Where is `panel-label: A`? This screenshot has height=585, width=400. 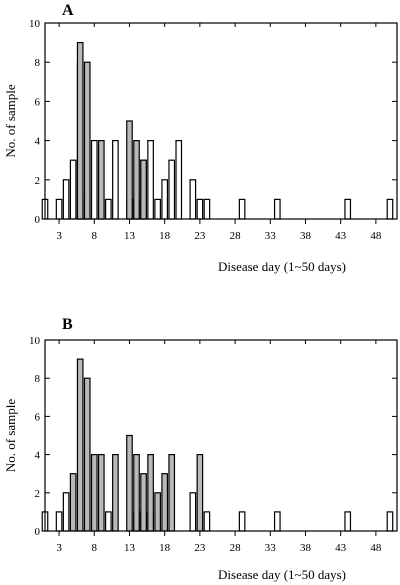
panel-label: A is located at coordinates (68, 10).